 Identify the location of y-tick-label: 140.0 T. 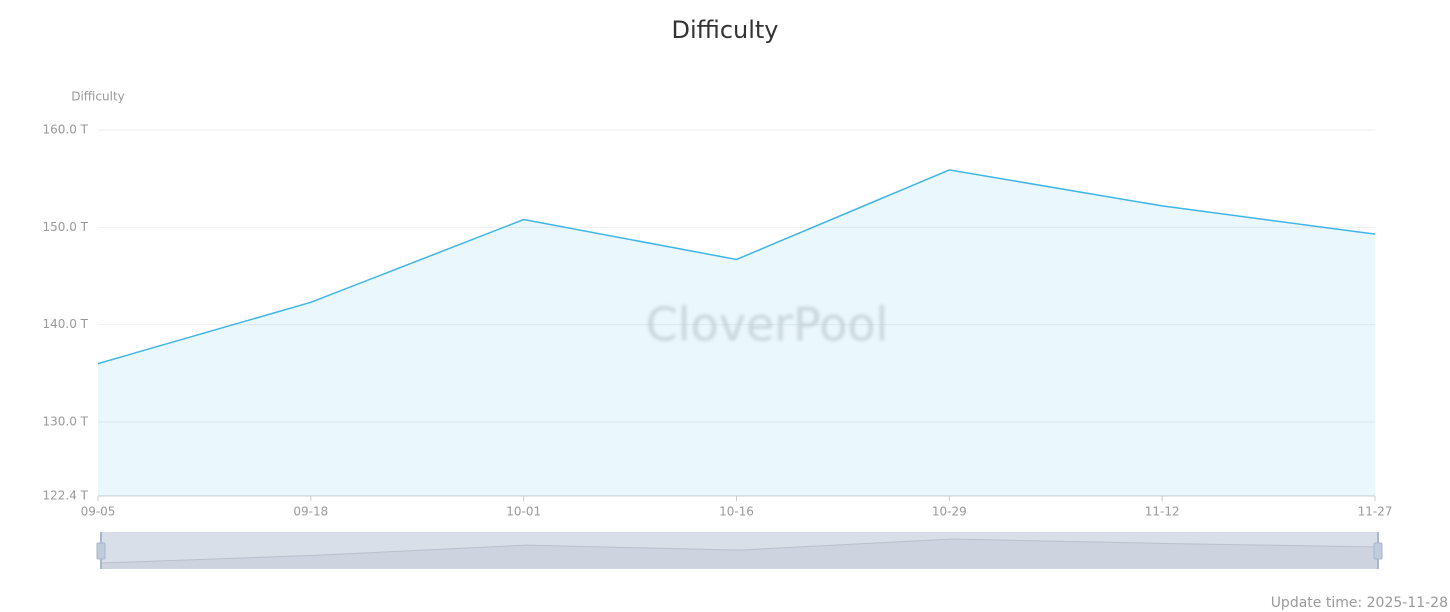
(66, 324).